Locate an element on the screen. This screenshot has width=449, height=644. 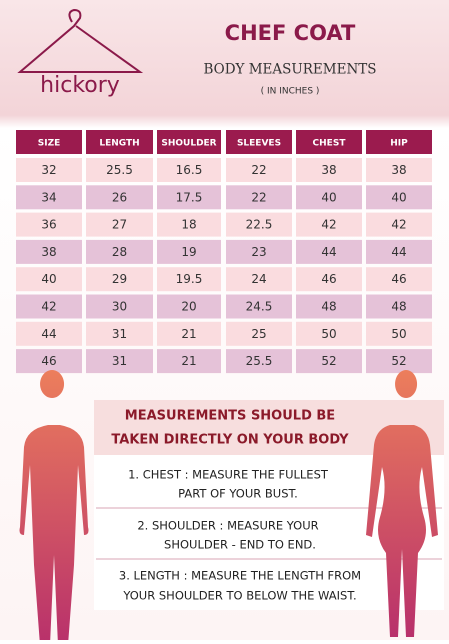
cell: 29 is located at coordinates (119, 279).